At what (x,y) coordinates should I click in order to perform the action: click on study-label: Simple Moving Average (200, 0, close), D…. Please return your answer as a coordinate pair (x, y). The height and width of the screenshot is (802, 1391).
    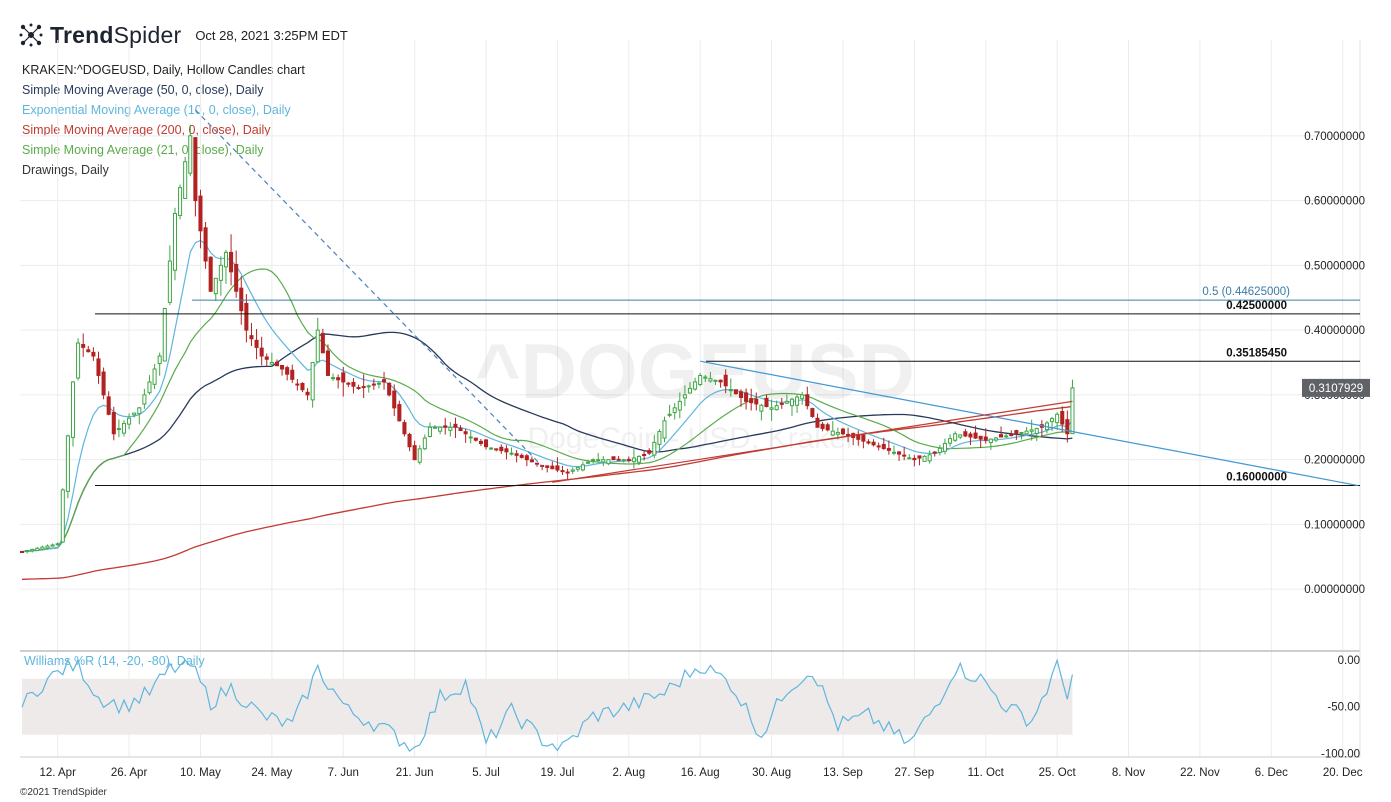
    Looking at the image, I should click on (146, 130).